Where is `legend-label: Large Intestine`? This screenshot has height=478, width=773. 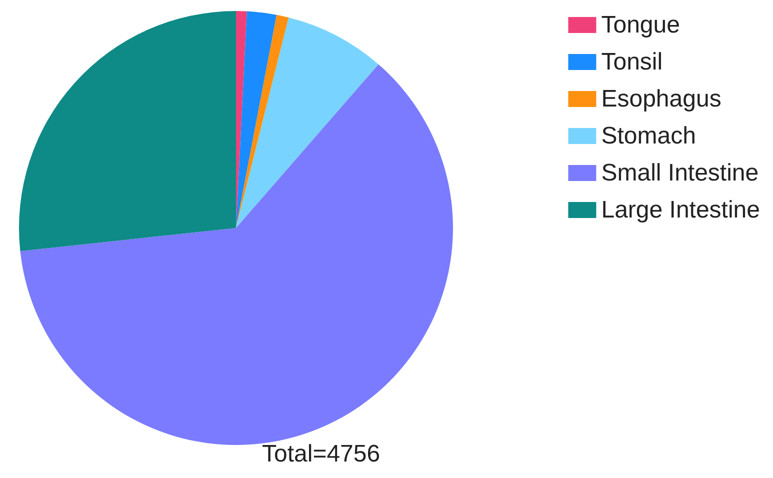 legend-label: Large Intestine is located at coordinates (680, 210).